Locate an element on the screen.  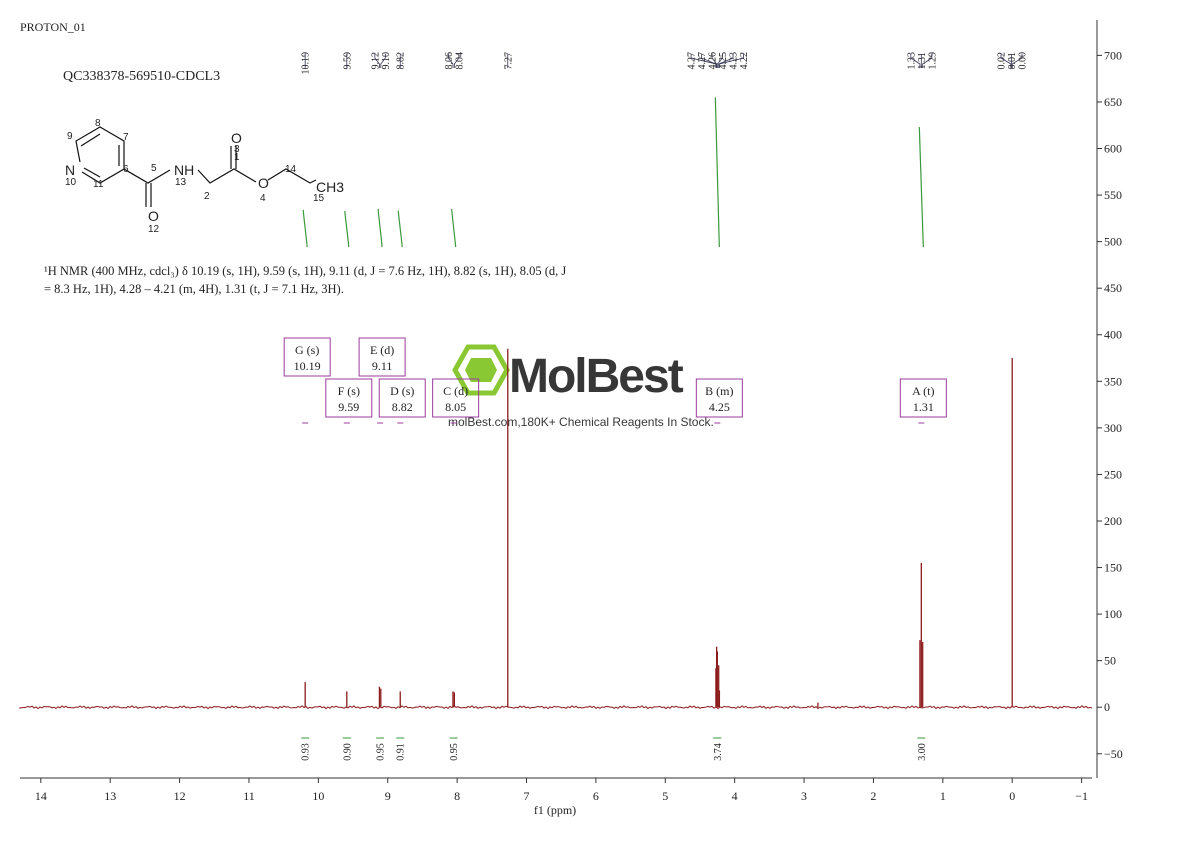
y-tick-label: 0 is located at coordinates (1107, 707).